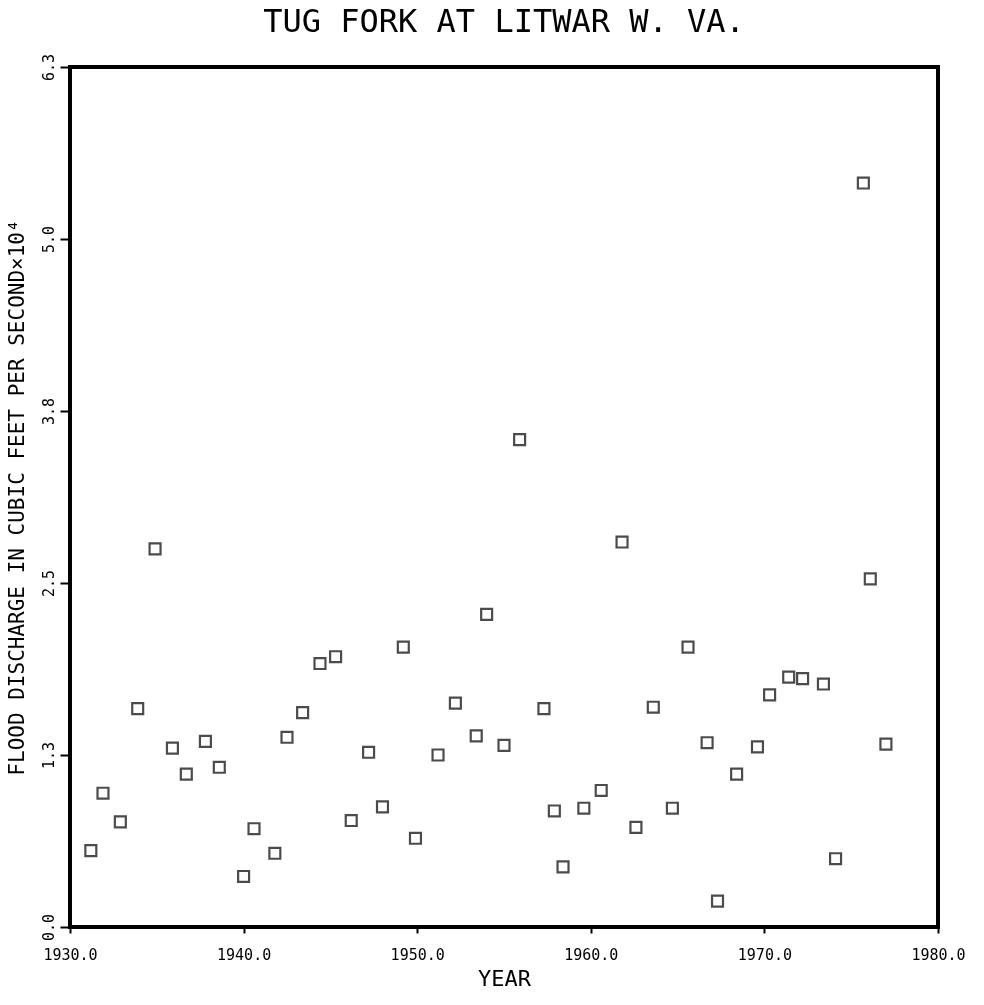 The width and height of the screenshot is (984, 1005). What do you see at coordinates (591, 954) in the screenshot?
I see `x-tick-label: 1960.0` at bounding box center [591, 954].